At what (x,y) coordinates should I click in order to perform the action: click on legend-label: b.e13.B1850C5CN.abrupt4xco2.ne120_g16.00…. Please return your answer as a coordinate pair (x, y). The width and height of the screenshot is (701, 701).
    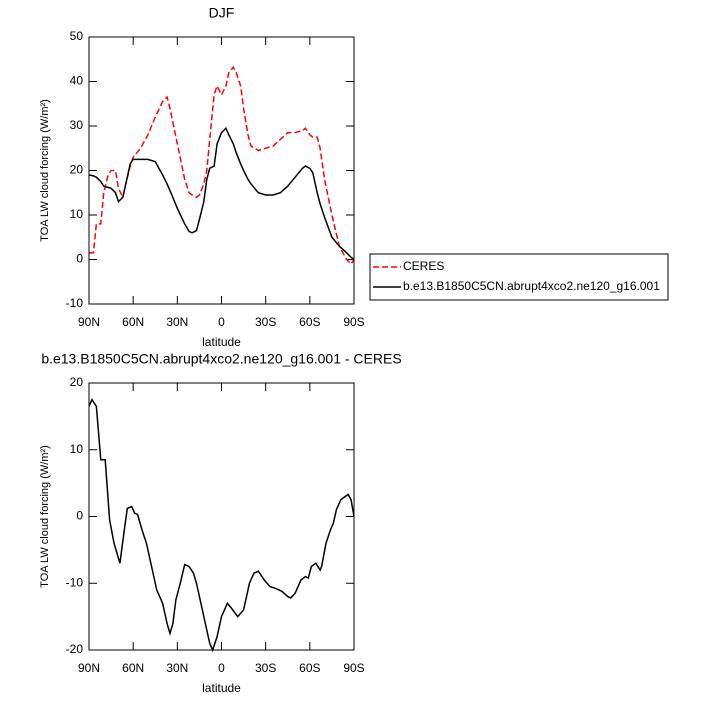
    Looking at the image, I should click on (531, 286).